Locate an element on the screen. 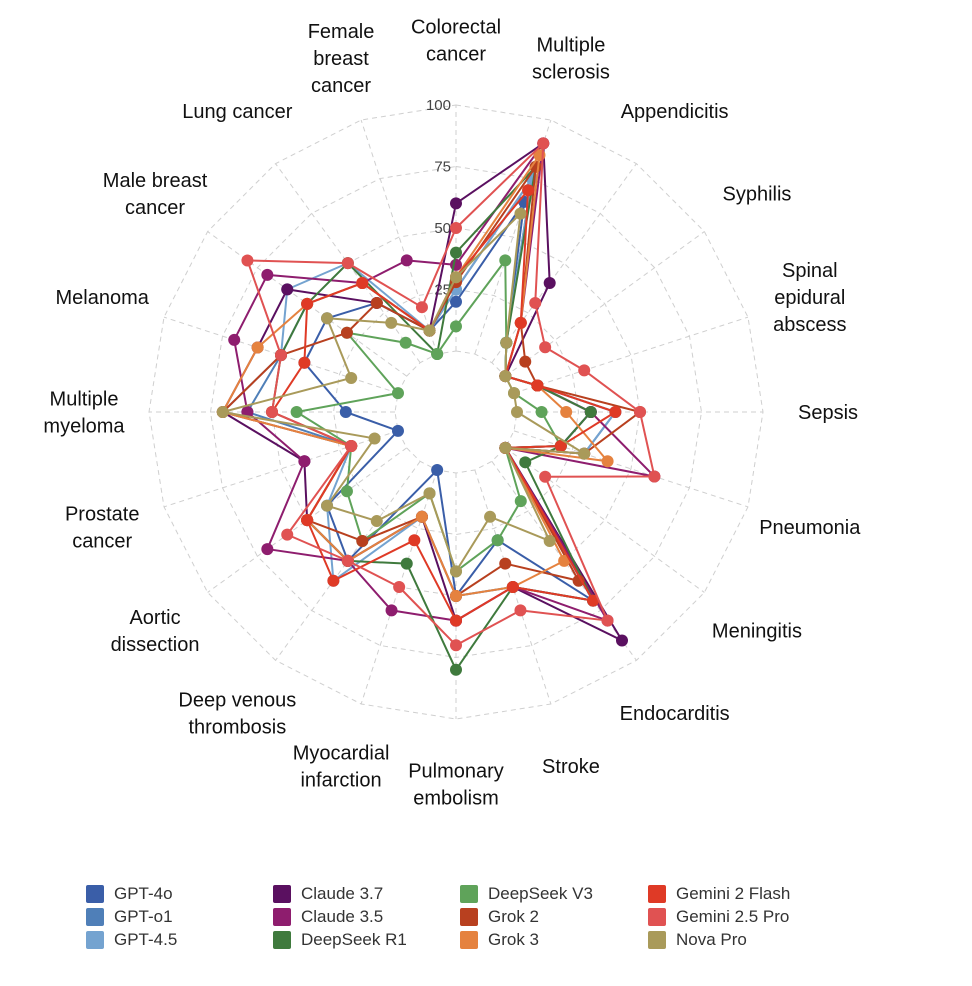 This screenshot has height=986, width=972. category-label: Prostate cancer is located at coordinates (102, 527).